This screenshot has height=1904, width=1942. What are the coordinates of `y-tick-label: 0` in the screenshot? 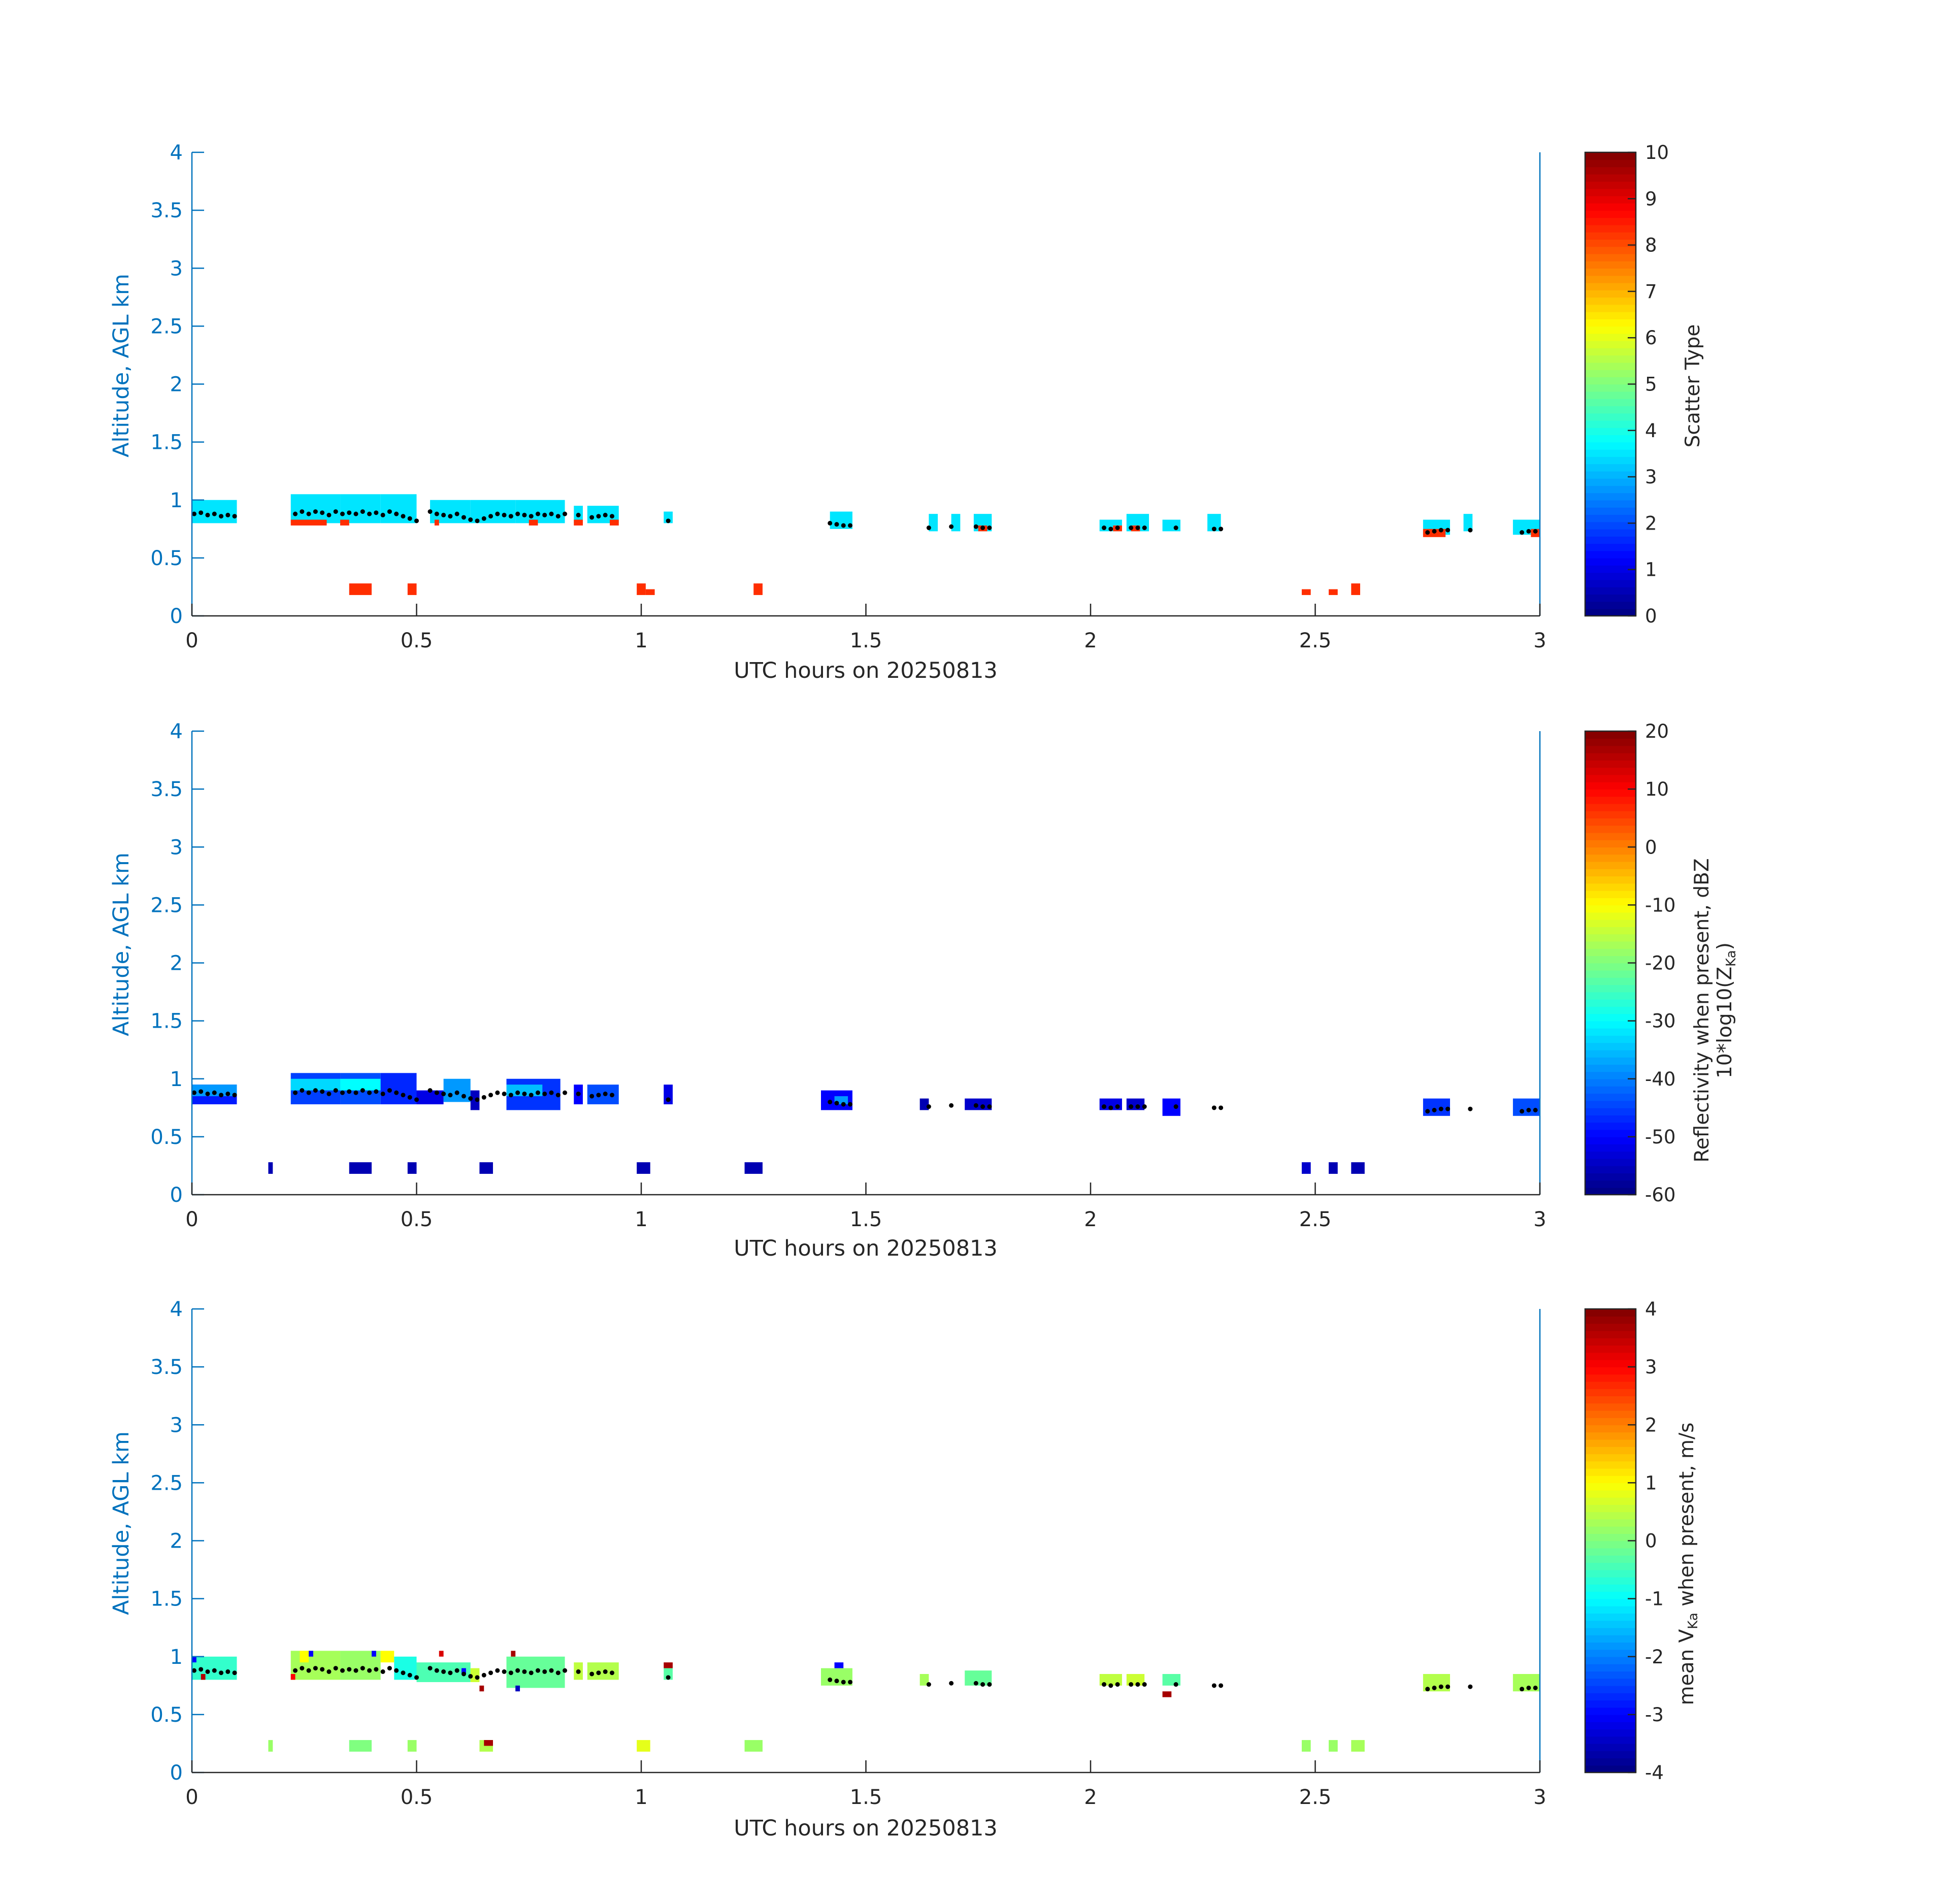 It's located at (176, 1773).